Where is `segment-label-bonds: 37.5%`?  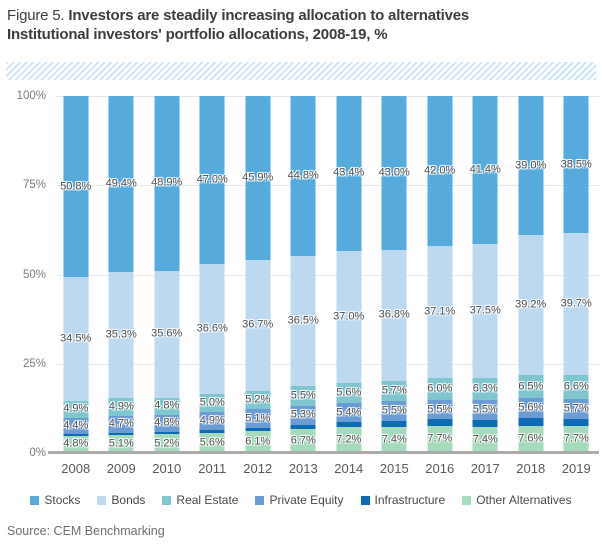
segment-label-bonds: 37.5% is located at coordinates (485, 310).